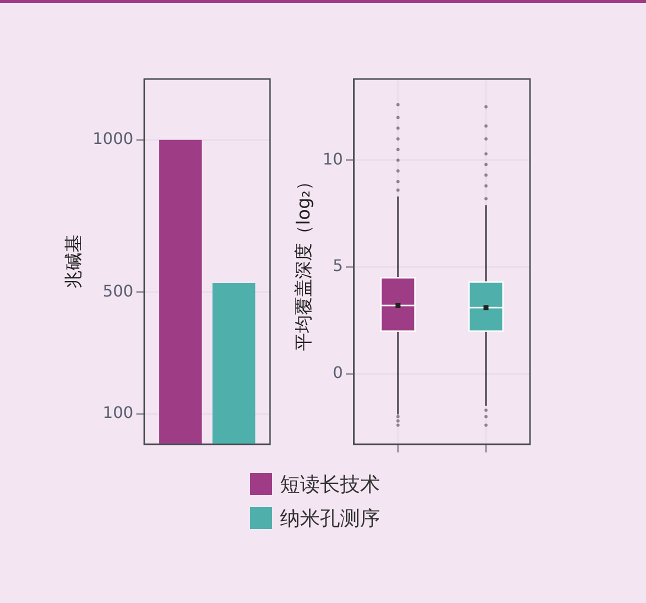  I want to click on y-tick-label: 10, so click(332, 158).